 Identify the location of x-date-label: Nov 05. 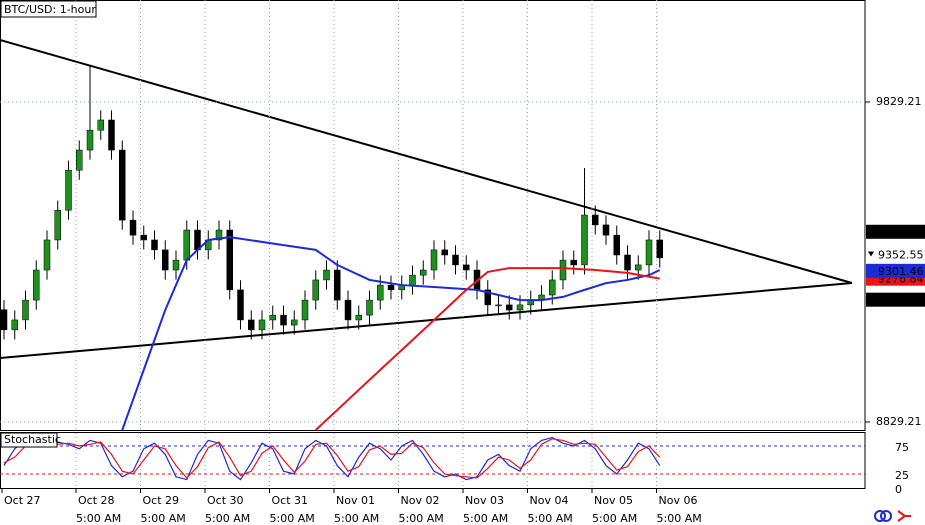
(613, 500).